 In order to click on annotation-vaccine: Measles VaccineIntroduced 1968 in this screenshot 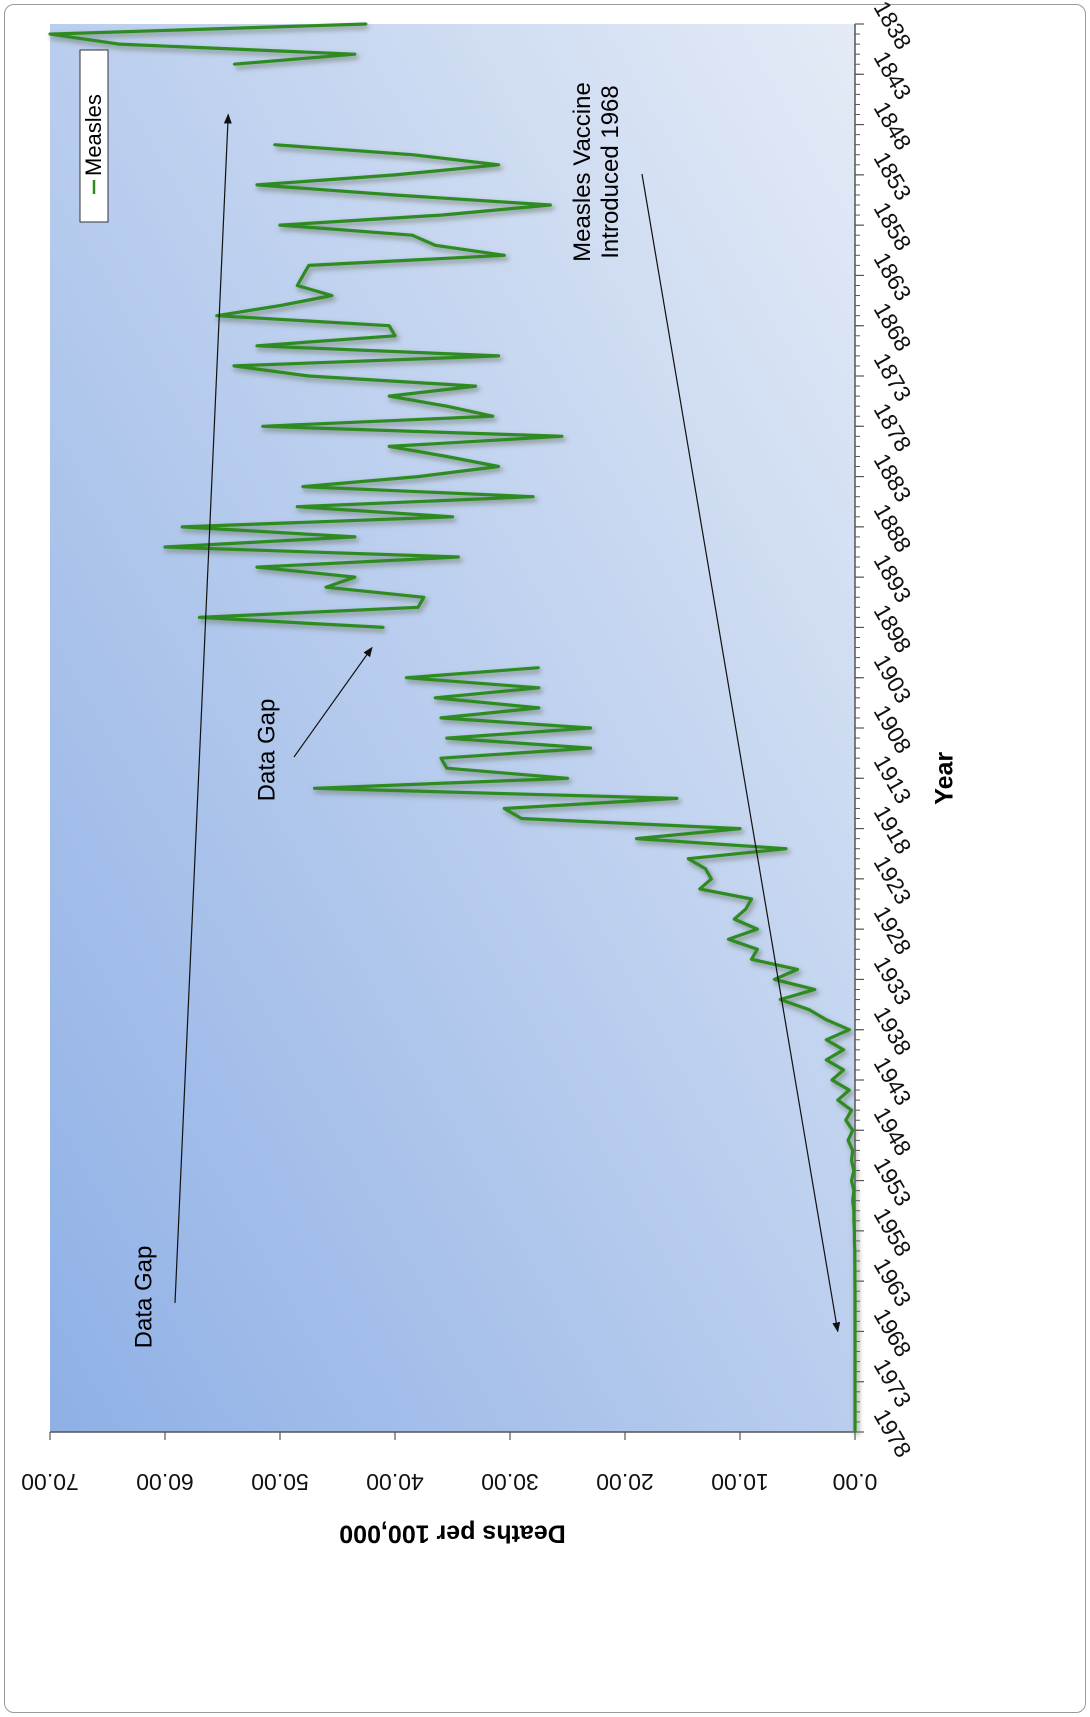, I will do `click(596, 172)`.